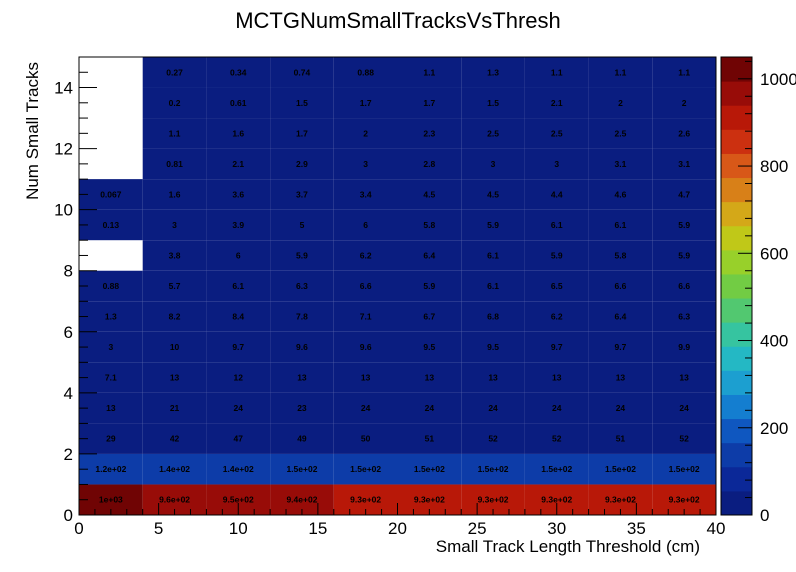 The width and height of the screenshot is (796, 572). I want to click on cell-value-label: 6.8, so click(493, 317).